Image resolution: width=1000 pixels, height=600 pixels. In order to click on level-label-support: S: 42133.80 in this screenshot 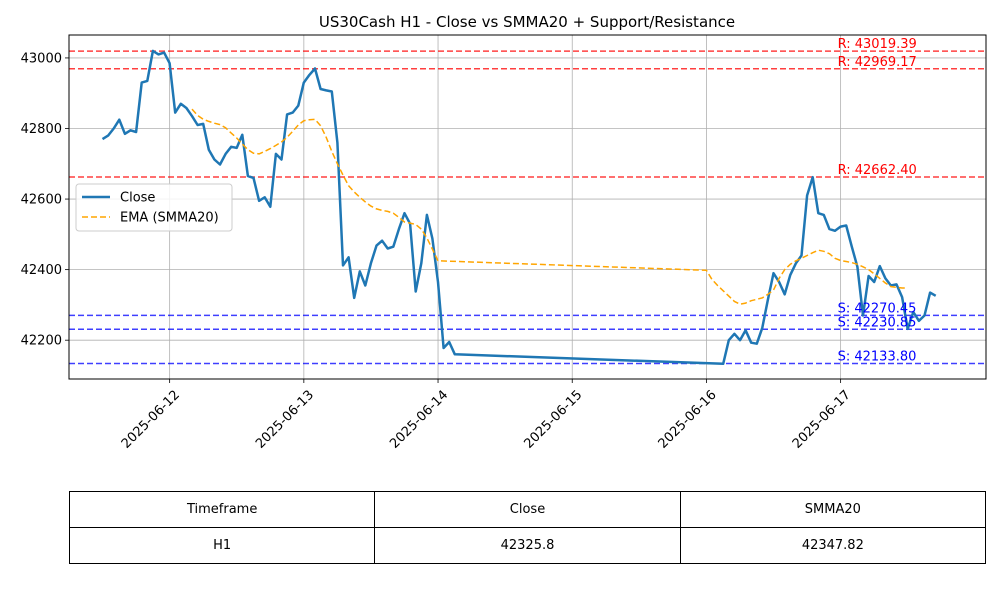, I will do `click(877, 357)`.